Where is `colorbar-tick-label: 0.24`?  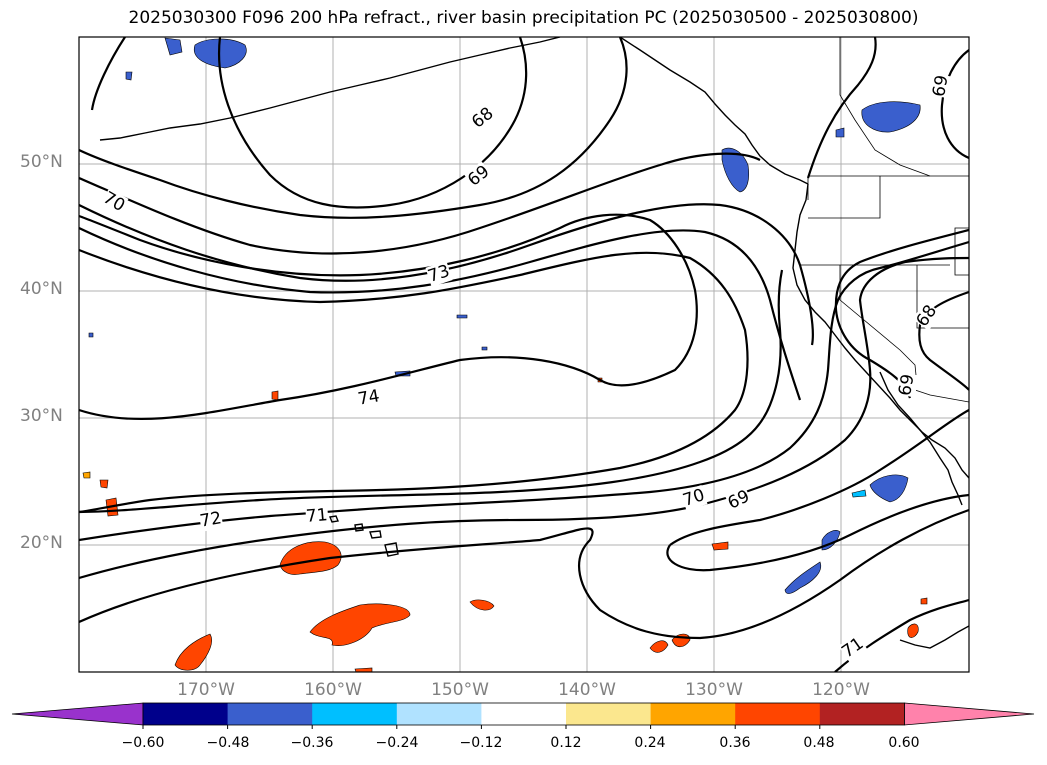 colorbar-tick-label: 0.24 is located at coordinates (650, 743).